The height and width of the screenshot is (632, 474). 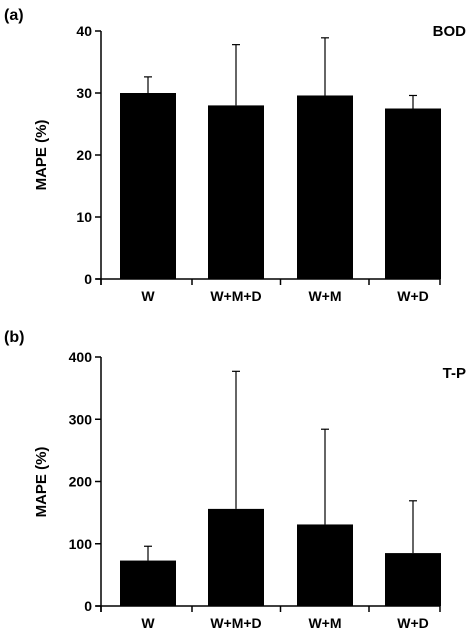 What do you see at coordinates (88, 279) in the screenshot?
I see `y-tick-label-a-0: 0` at bounding box center [88, 279].